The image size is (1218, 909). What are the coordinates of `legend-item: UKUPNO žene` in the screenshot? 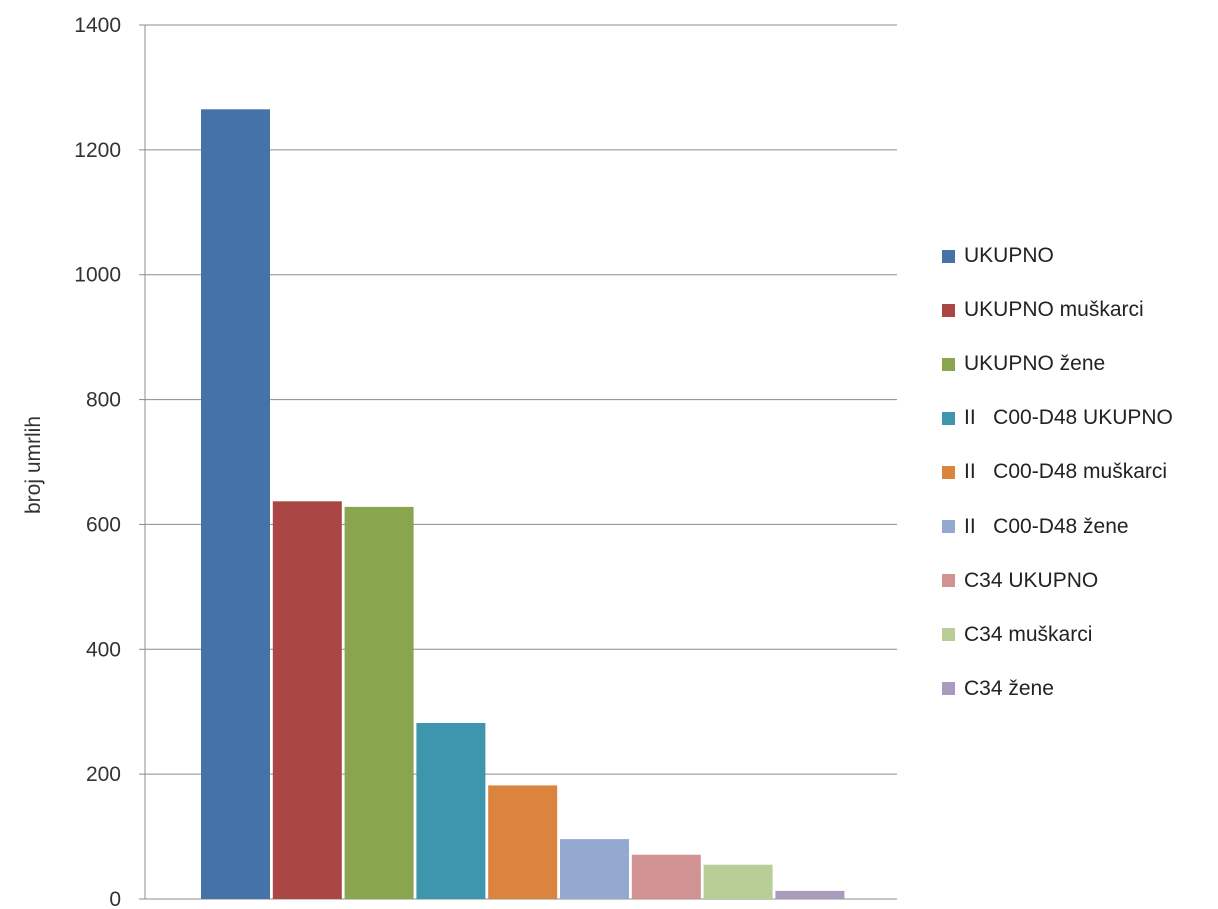 It's located at (1077, 364).